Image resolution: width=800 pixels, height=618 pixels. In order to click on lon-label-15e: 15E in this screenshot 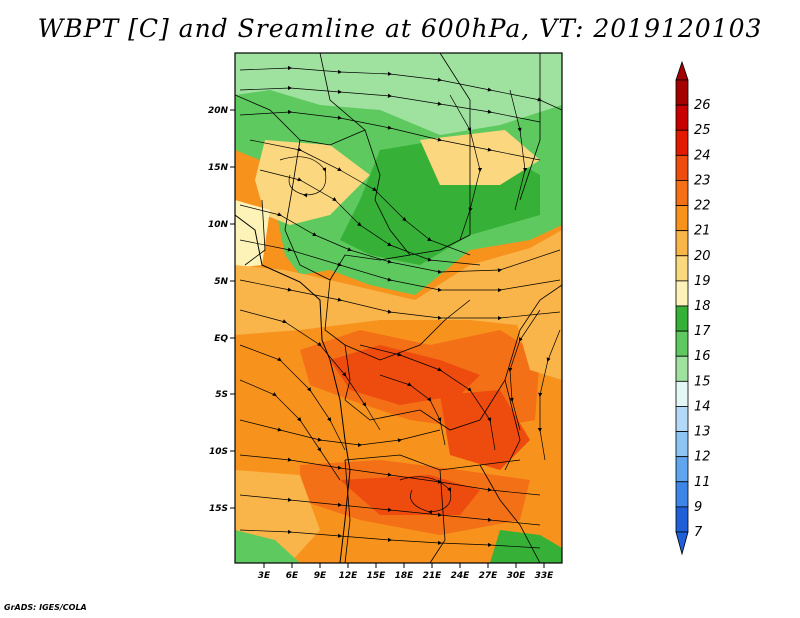, I will do `click(377, 576)`.